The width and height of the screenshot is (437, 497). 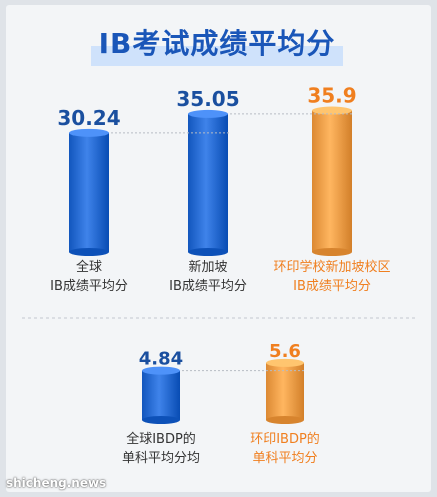 What do you see at coordinates (161, 439) in the screenshot?
I see `category-label-line: 全球IBDP的` at bounding box center [161, 439].